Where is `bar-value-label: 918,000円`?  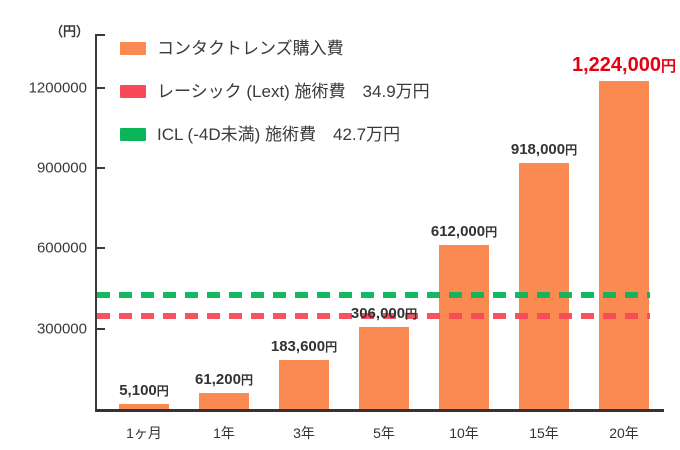
bar-value-label: 918,000円 is located at coordinates (544, 149).